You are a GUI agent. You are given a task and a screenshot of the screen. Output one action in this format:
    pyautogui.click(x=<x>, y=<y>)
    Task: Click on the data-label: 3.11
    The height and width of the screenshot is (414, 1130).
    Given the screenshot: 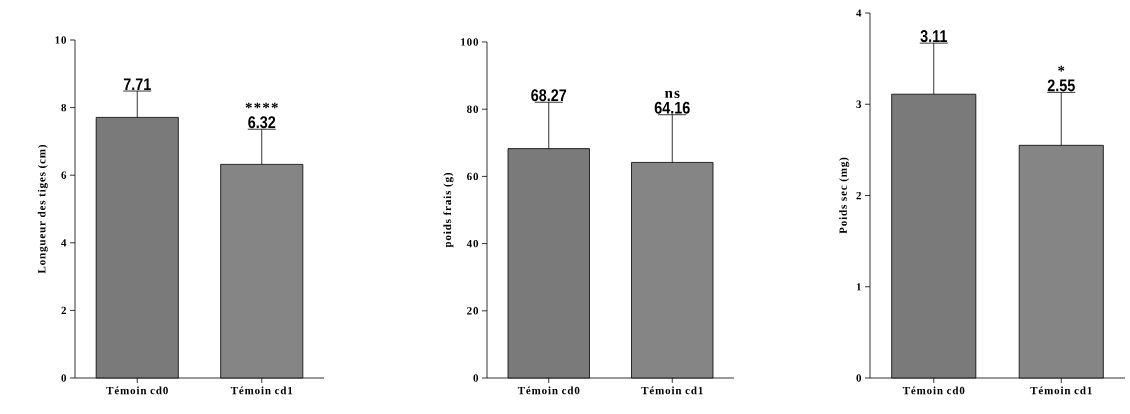 What is the action you would take?
    pyautogui.click(x=933, y=36)
    